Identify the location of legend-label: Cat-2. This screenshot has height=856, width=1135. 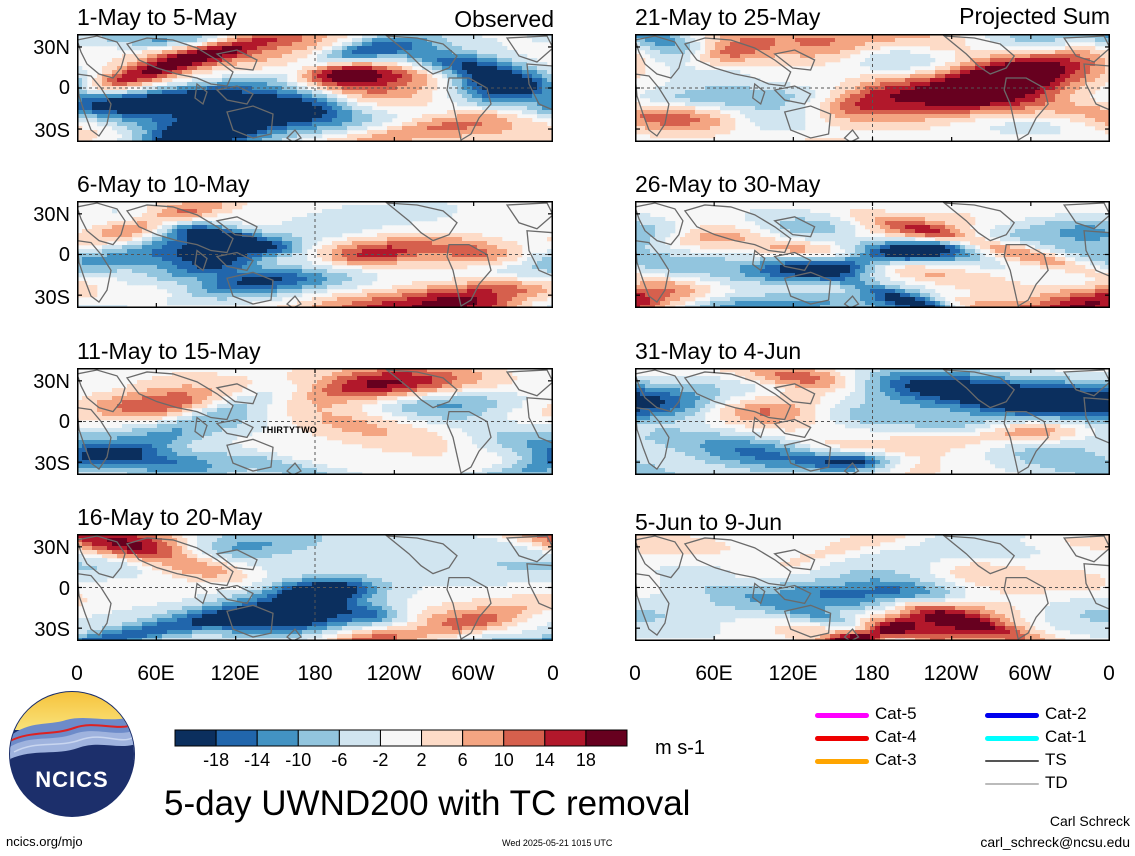
(1066, 713).